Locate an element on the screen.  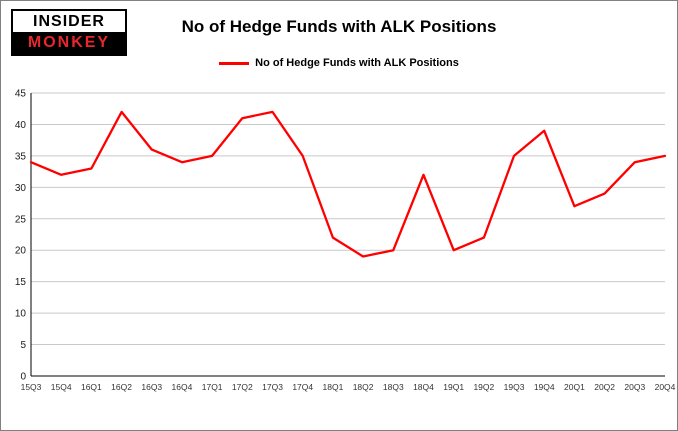
chart-legend: No of Hedge Funds with ALK Positions is located at coordinates (339, 63).